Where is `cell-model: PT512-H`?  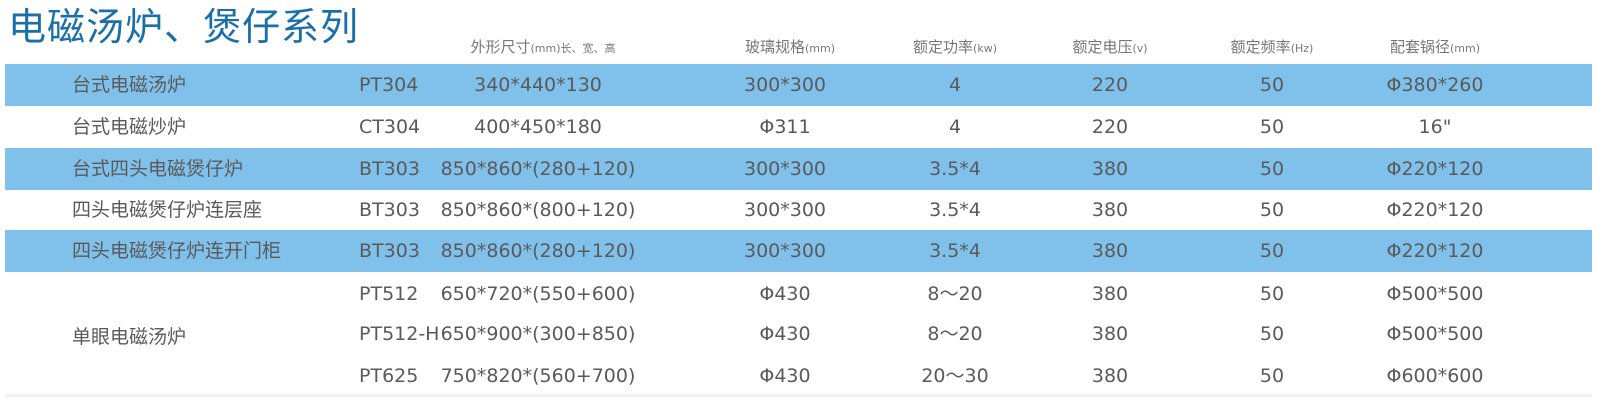
cell-model: PT512-H is located at coordinates (399, 334).